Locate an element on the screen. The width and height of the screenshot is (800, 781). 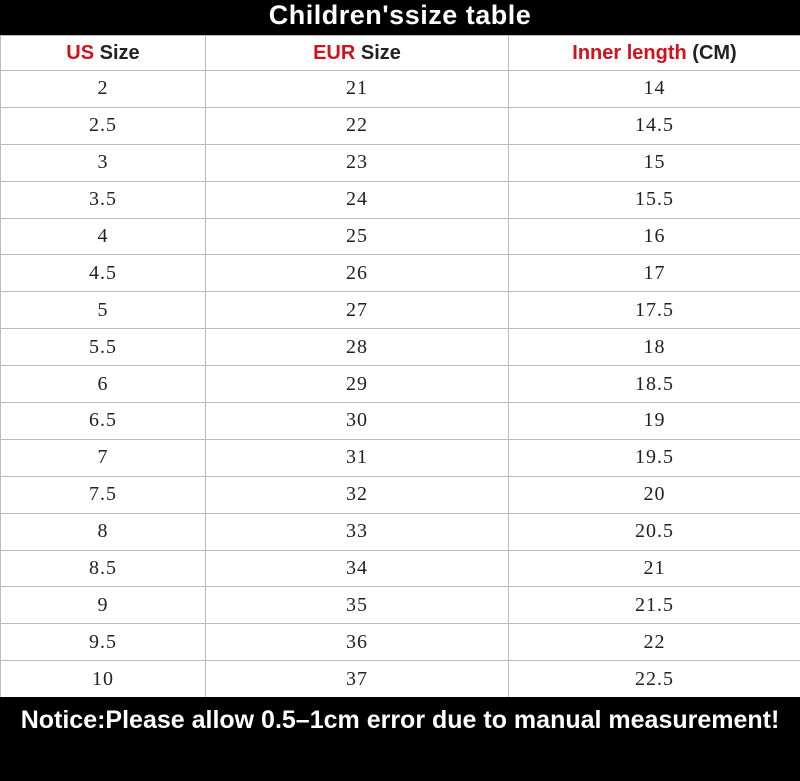
table-row: 8 33 20.5 is located at coordinates (400, 531).